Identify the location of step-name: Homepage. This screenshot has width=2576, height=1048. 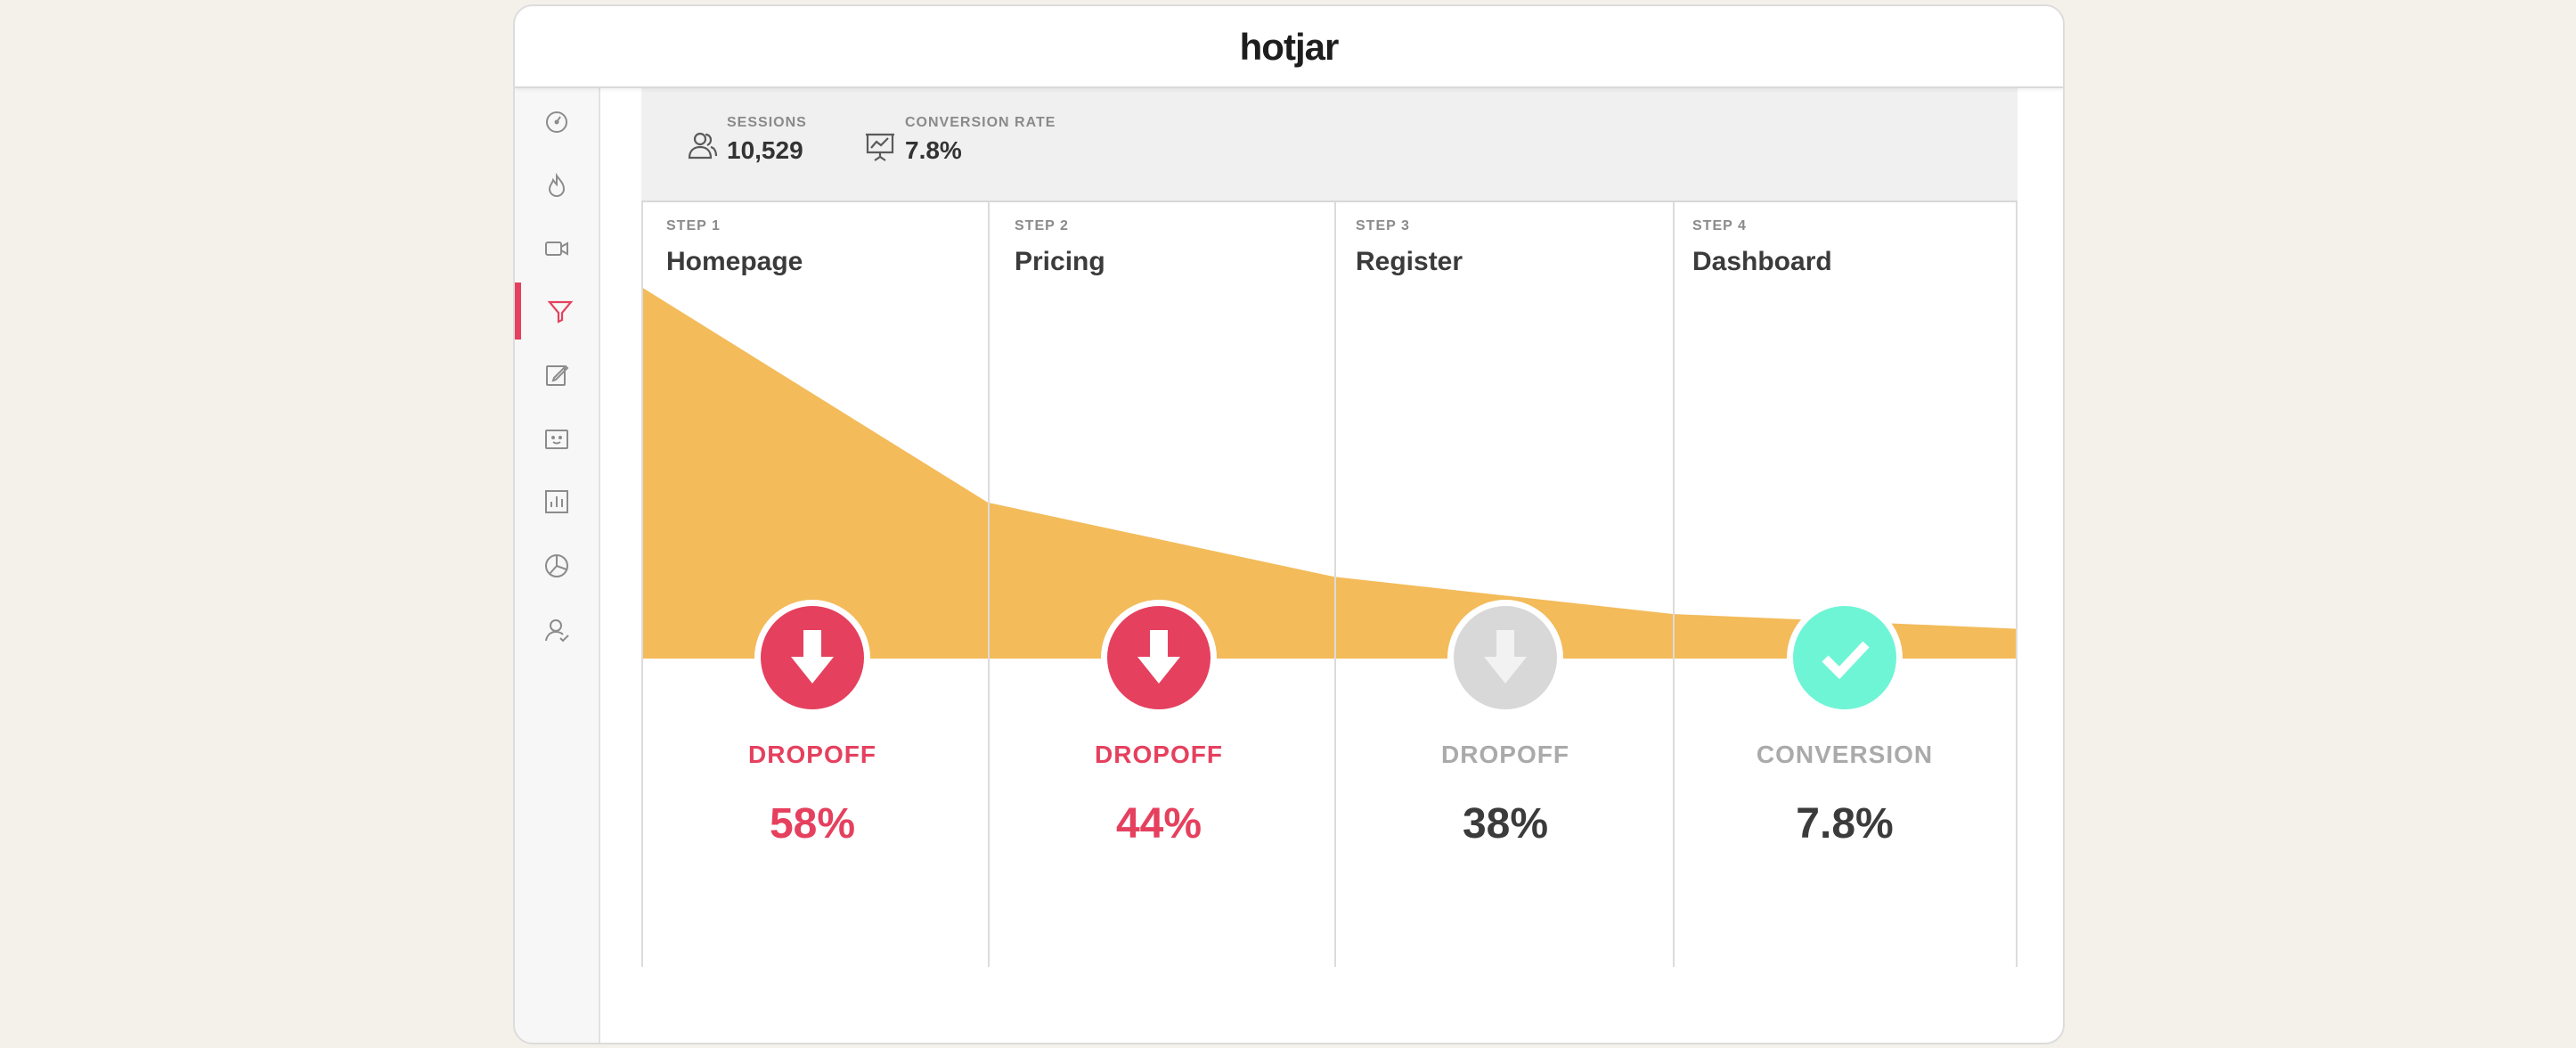
(734, 261).